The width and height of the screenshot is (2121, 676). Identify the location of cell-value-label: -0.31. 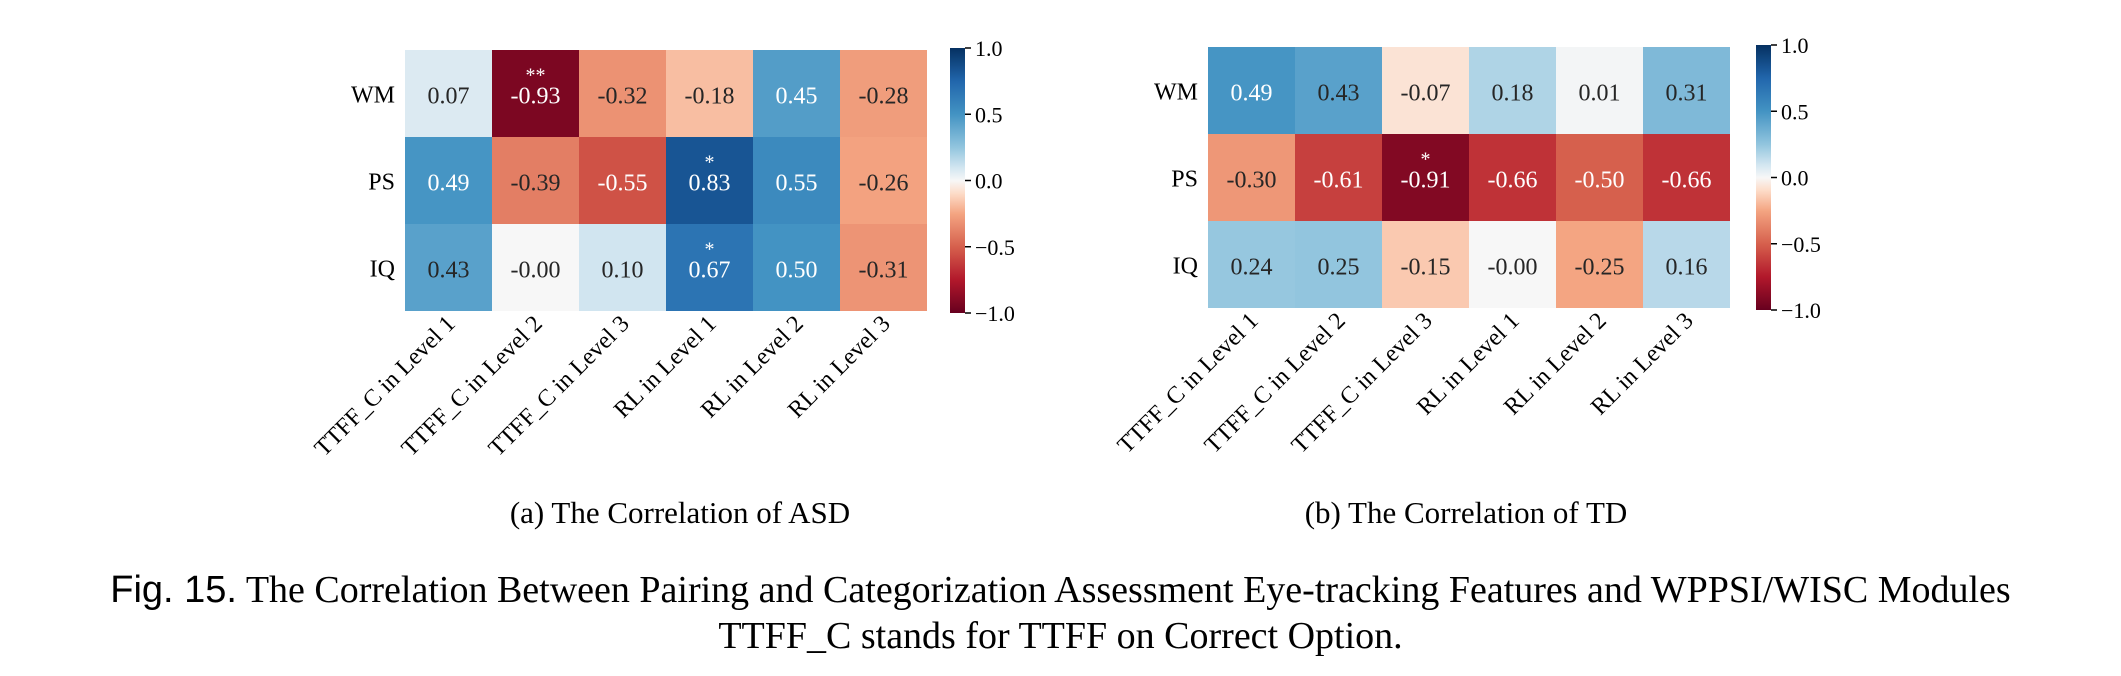
(884, 271).